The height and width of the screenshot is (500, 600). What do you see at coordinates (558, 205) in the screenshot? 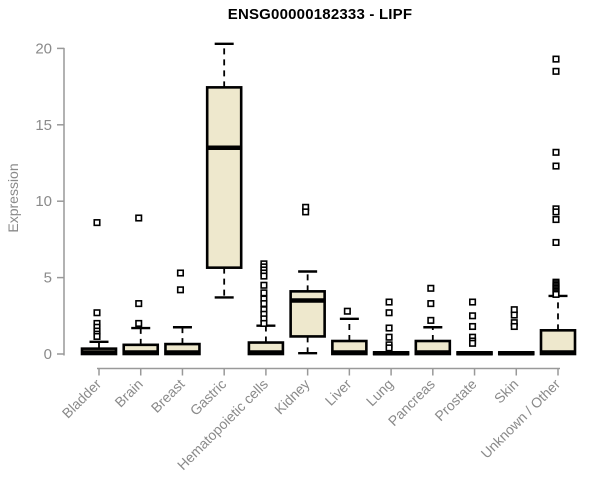
I see `box-unknown-other` at bounding box center [558, 205].